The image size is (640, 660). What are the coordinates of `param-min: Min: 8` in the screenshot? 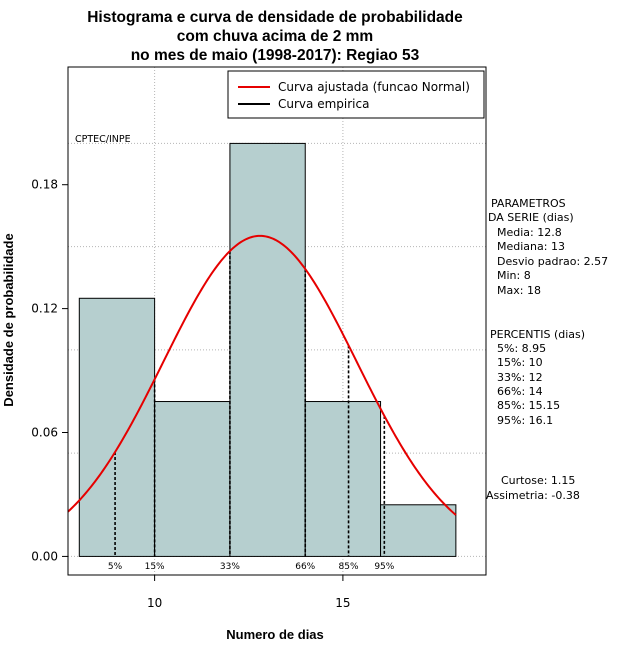 It's located at (514, 275).